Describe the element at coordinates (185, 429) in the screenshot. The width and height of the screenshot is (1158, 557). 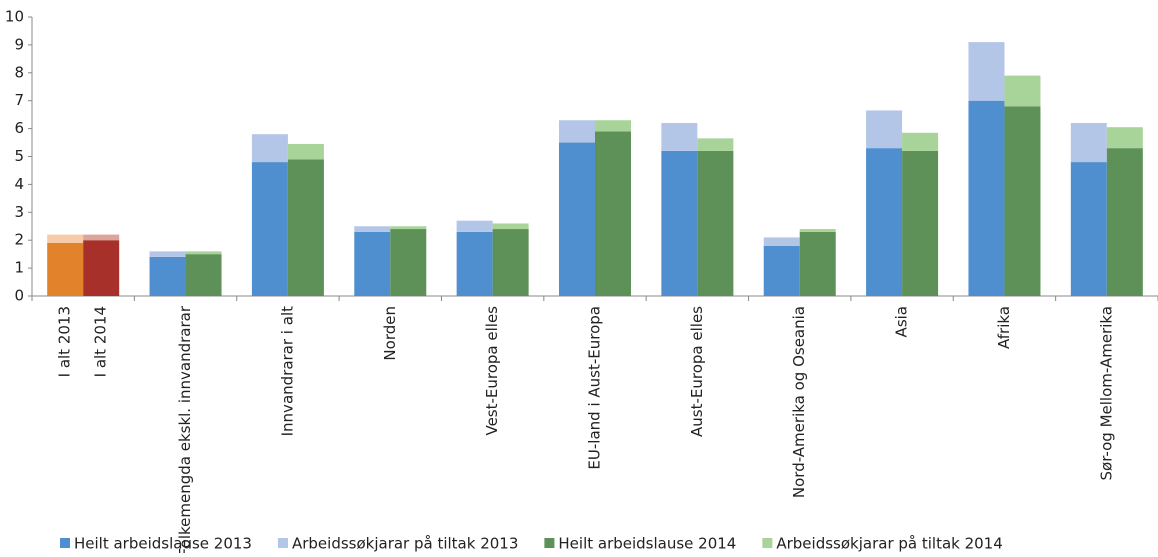
I see `x-tick-label: Folkemengda ekskl. innvandrarar` at that location.